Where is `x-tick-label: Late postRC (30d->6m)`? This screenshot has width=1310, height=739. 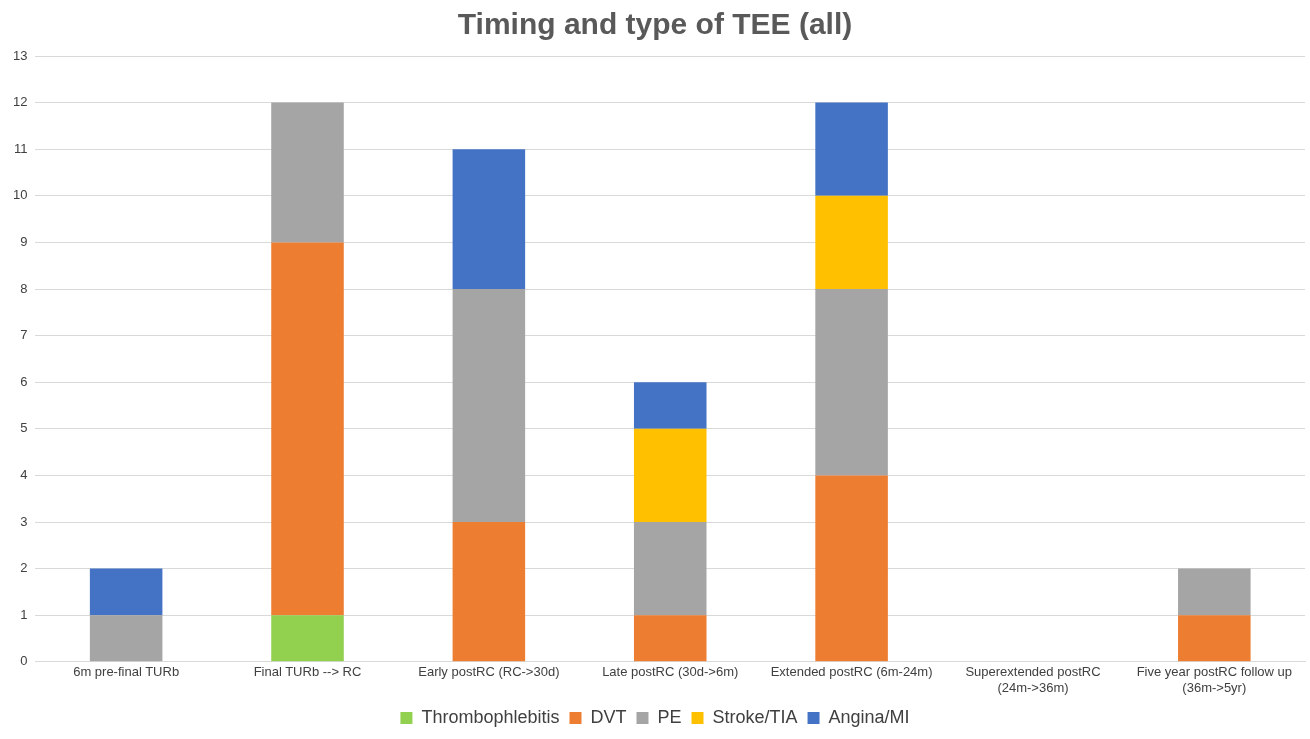 x-tick-label: Late postRC (30d->6m) is located at coordinates (670, 672).